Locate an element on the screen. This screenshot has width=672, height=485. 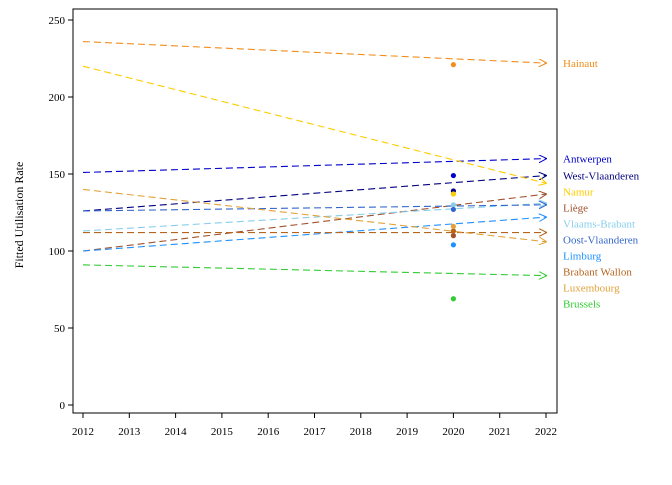
y-tick-label: 250 is located at coordinates (57, 21).